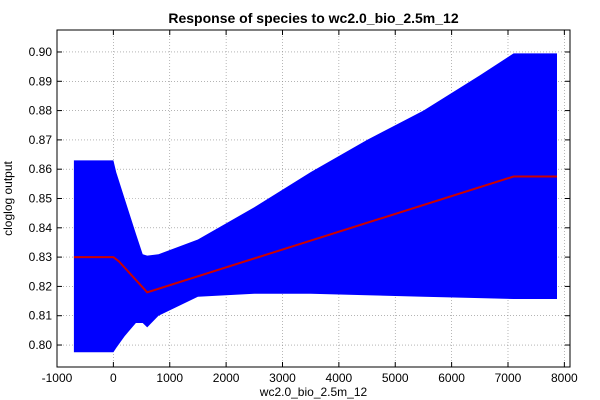 The height and width of the screenshot is (400, 600). I want to click on x-tick-label: 0, so click(113, 378).